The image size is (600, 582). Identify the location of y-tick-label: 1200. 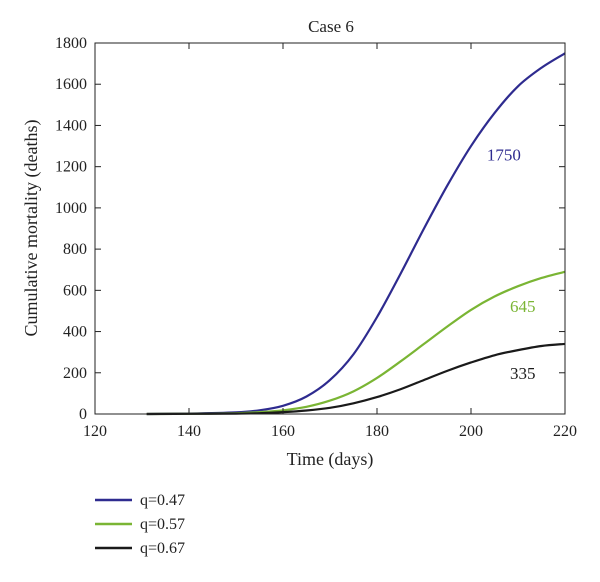
(71, 167).